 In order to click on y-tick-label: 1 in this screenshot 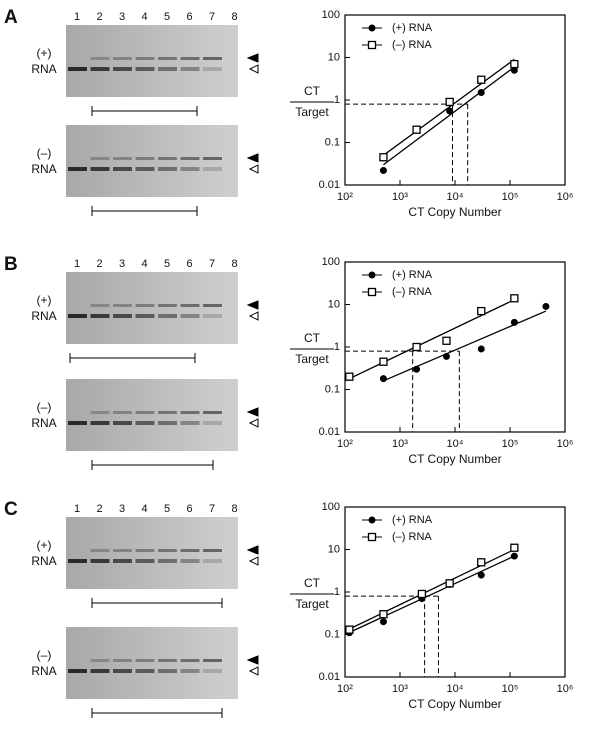, I will do `click(337, 100)`.